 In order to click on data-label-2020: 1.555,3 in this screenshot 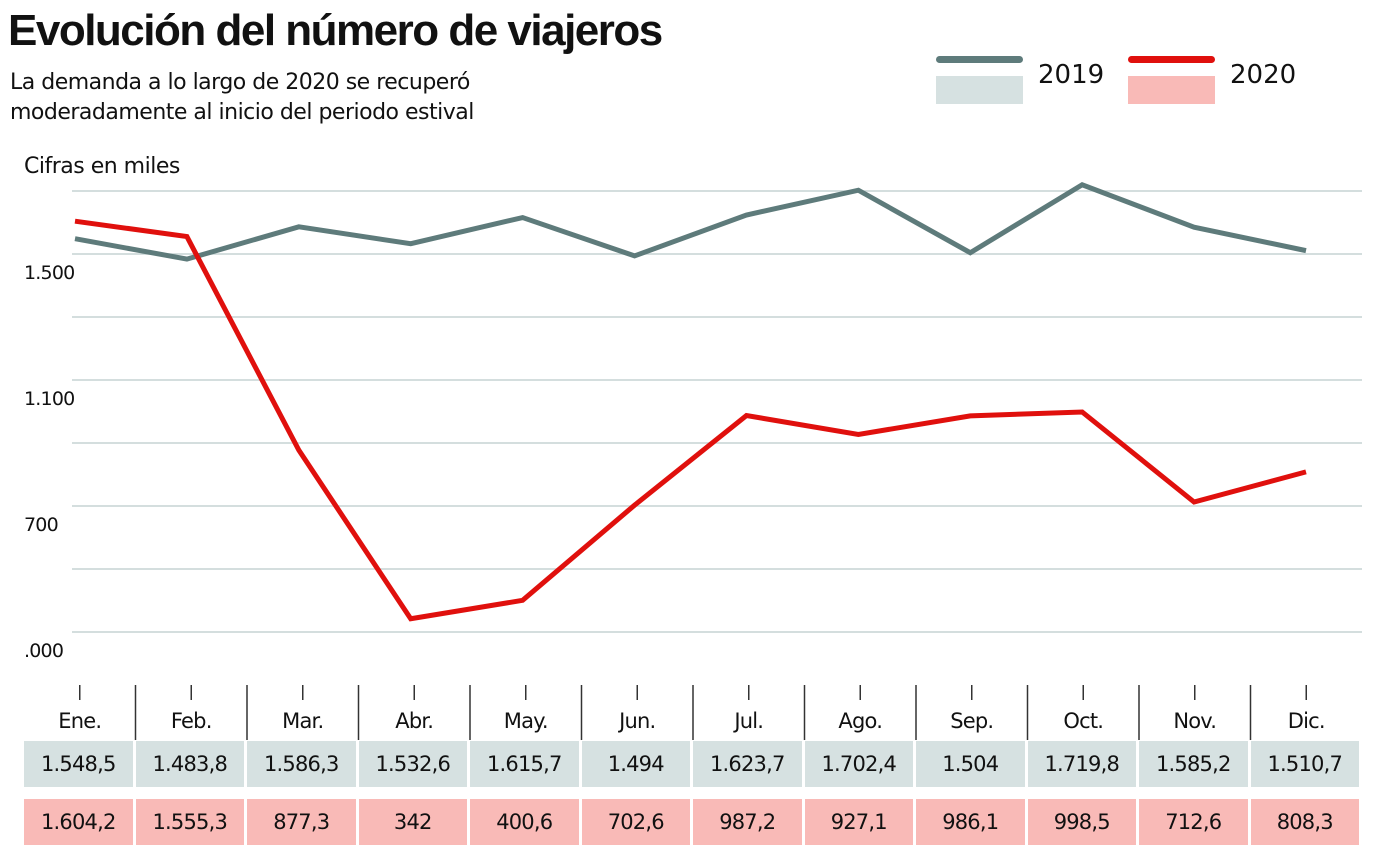, I will do `click(189, 822)`.